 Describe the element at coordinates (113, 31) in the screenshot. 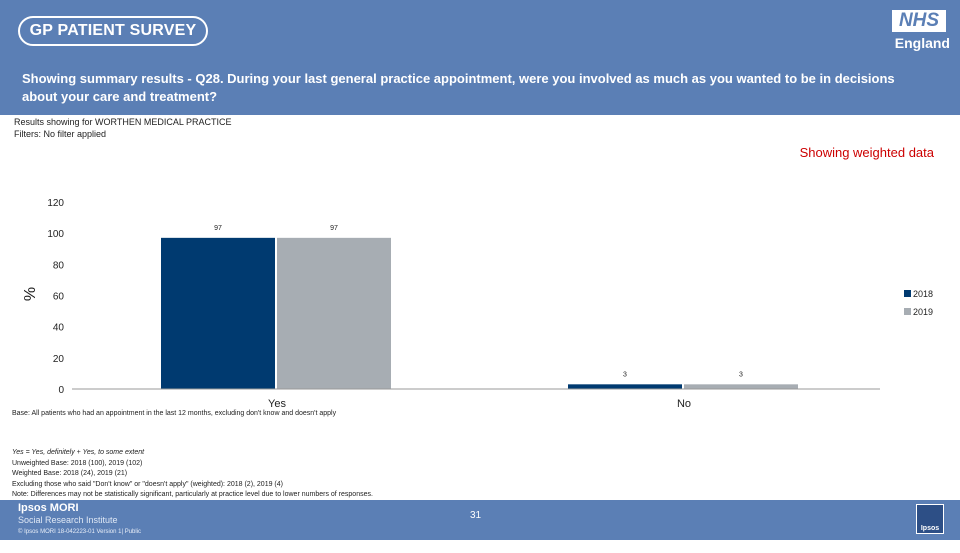

I see `survey-logo: GP PATIENT SURVEY` at that location.